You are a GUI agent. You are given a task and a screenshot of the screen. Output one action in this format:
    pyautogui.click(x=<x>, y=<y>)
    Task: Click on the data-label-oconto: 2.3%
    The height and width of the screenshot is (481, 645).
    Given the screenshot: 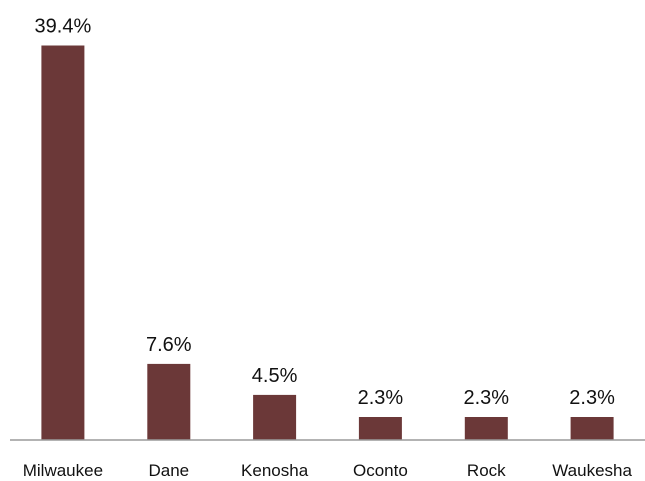 What is the action you would take?
    pyautogui.click(x=381, y=398)
    